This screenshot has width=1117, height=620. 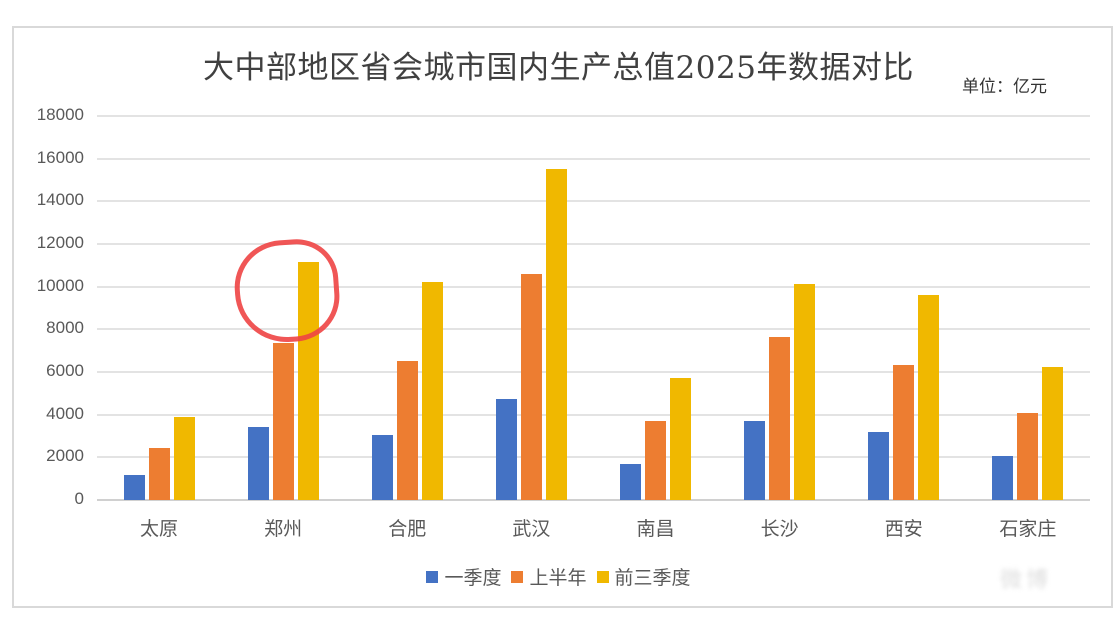 What do you see at coordinates (65, 413) in the screenshot?
I see `y-tick-label: 4000` at bounding box center [65, 413].